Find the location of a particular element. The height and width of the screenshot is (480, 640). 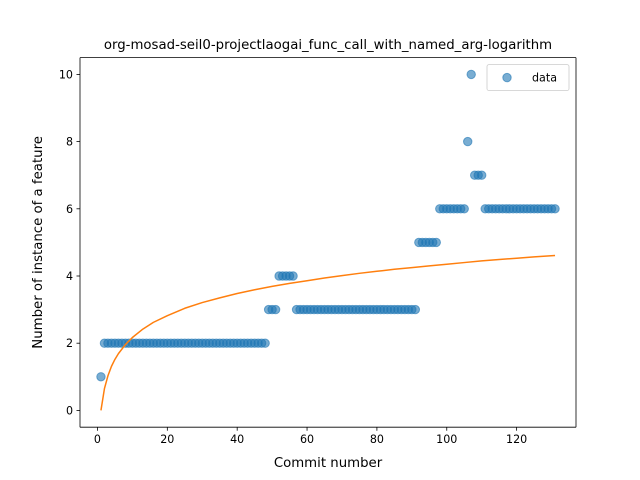

legend-label-data: data is located at coordinates (544, 78).